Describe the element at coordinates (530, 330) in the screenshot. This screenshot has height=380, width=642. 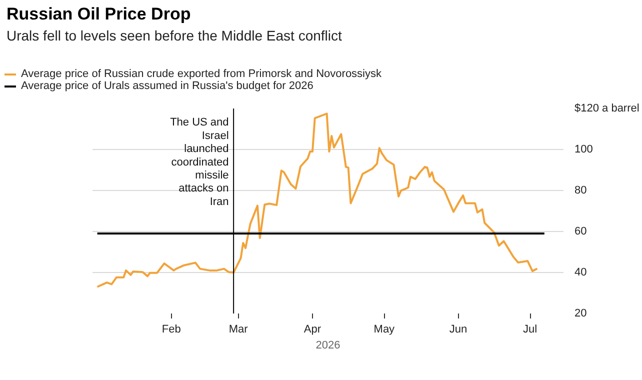
I see `x-tick-label: Jul` at that location.